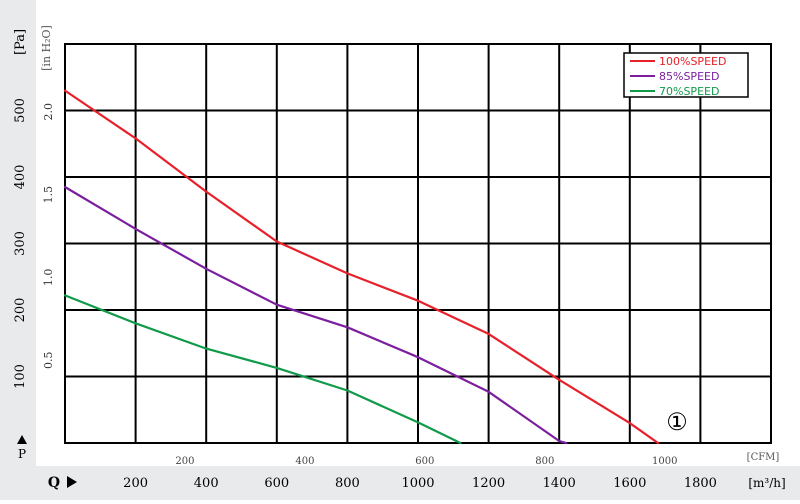  What do you see at coordinates (20, 177) in the screenshot?
I see `y-tick-label: 400` at bounding box center [20, 177].